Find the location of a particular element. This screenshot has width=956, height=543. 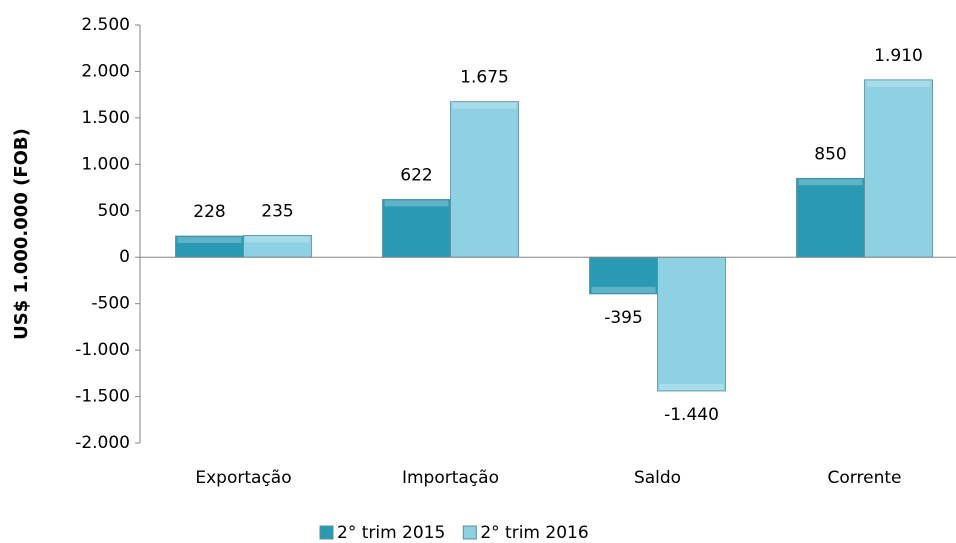

value-label: 1.675 is located at coordinates (484, 78).